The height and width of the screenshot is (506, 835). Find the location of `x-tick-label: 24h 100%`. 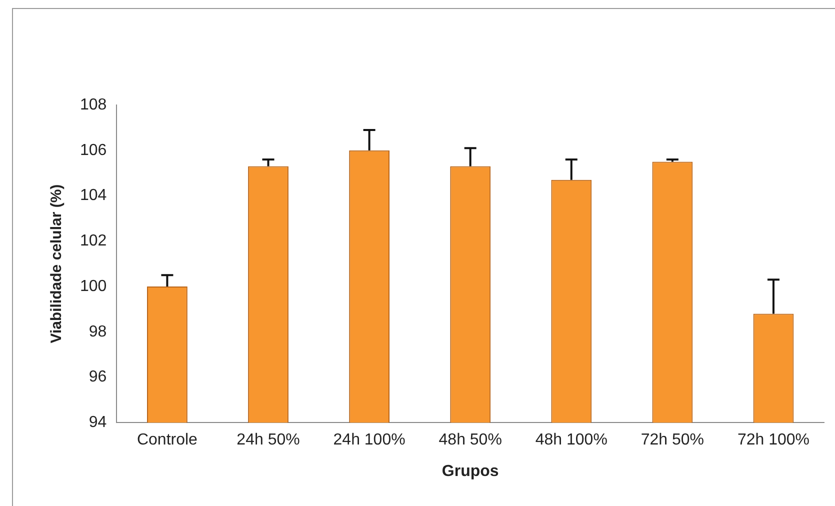

x-tick-label: 24h 100% is located at coordinates (369, 440).